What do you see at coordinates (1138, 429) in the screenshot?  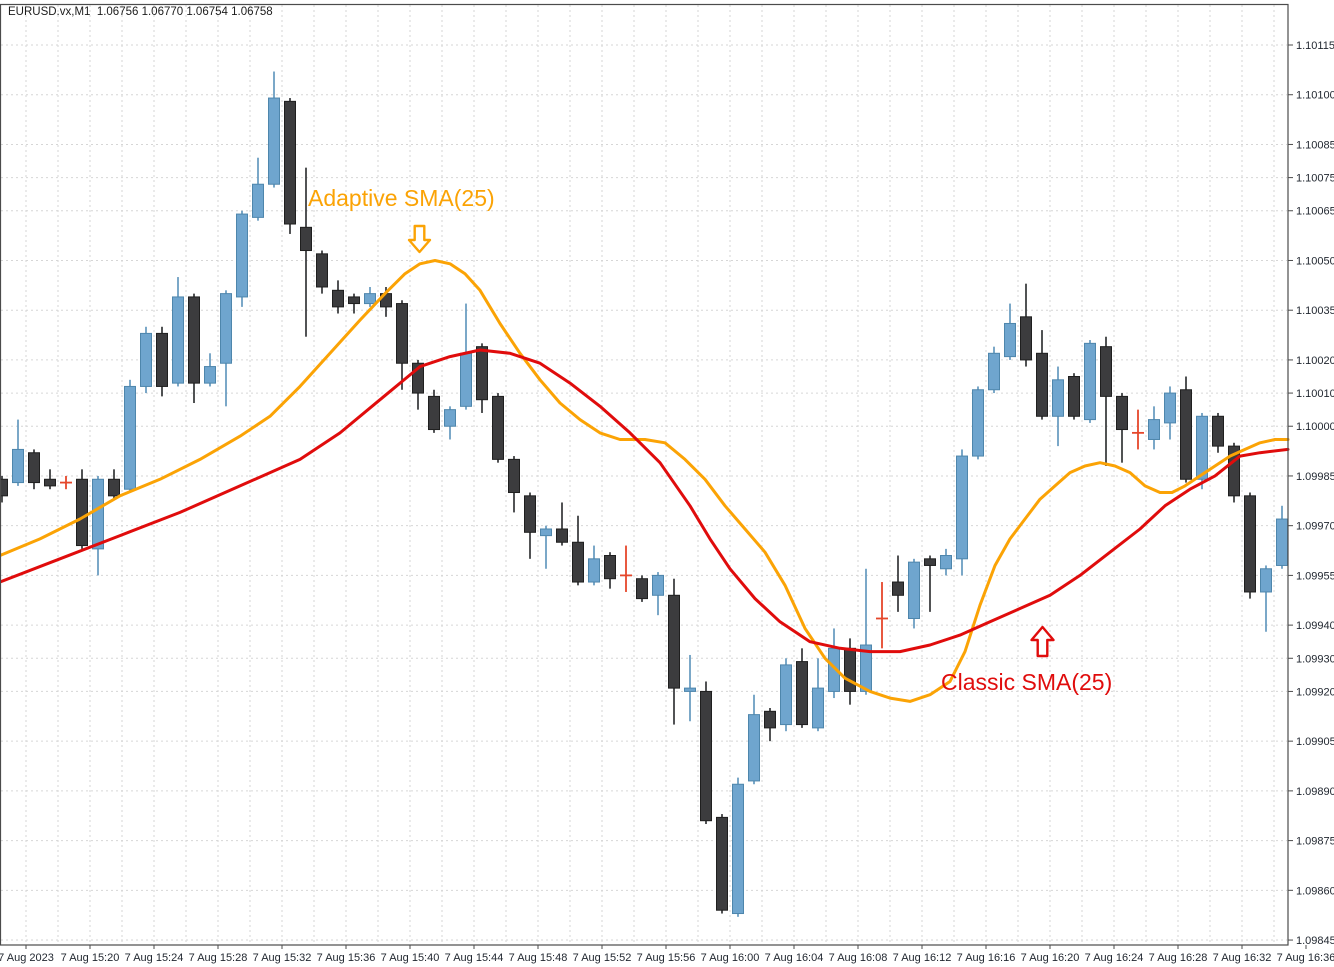 I see `doji-candle` at bounding box center [1138, 429].